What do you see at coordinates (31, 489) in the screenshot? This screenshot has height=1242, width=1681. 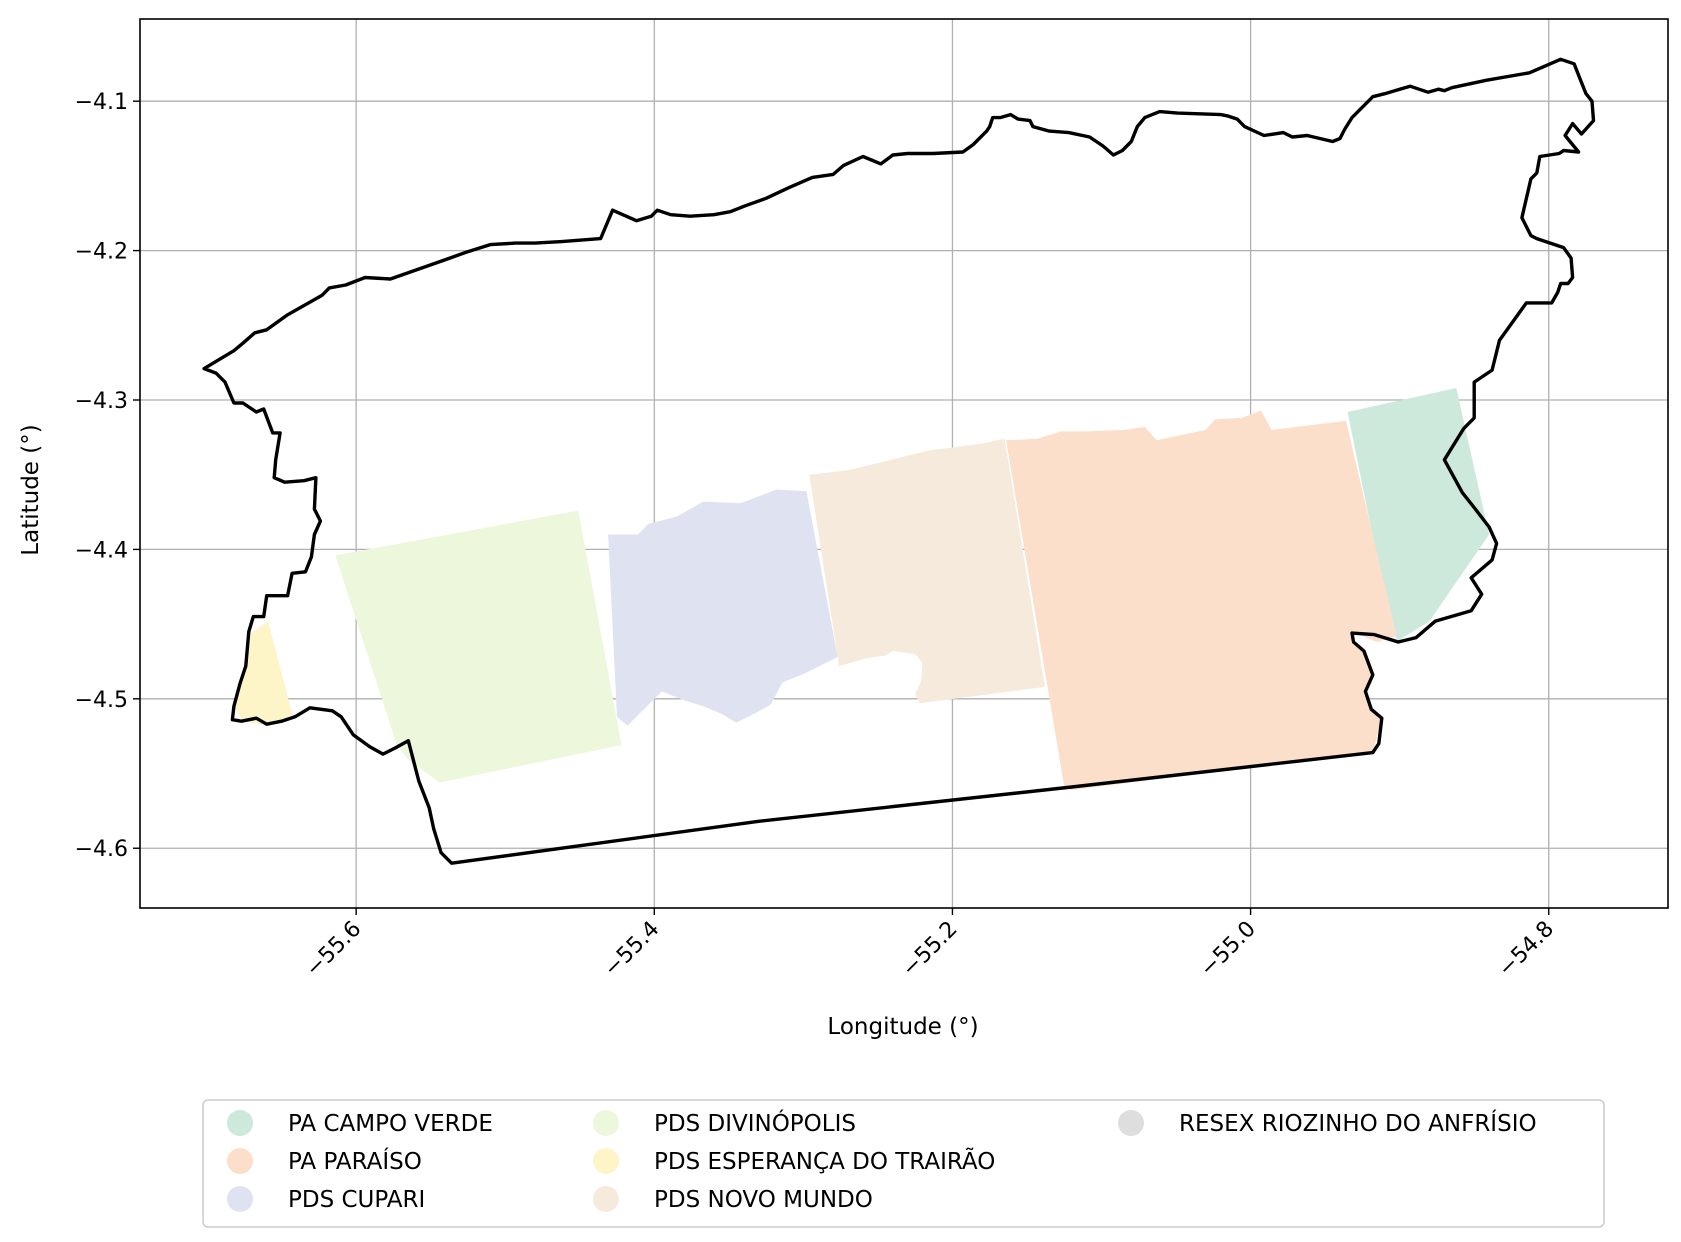 I see `y-axis-label: Latitude (°)` at bounding box center [31, 489].